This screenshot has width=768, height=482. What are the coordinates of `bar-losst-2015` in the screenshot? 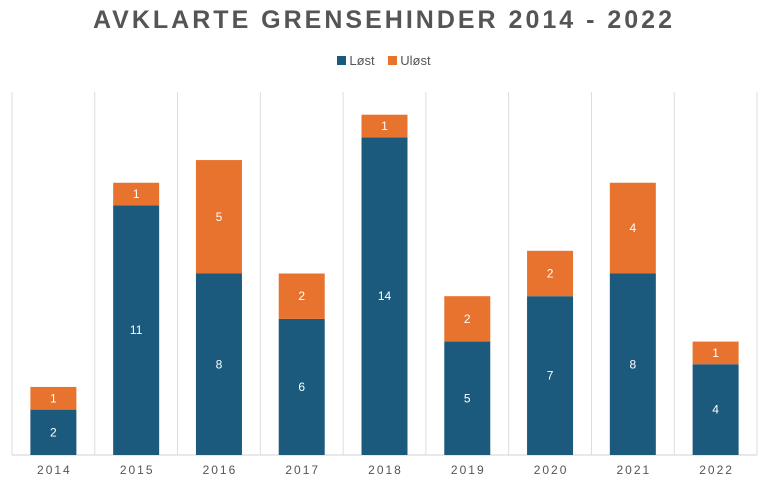 It's located at (136, 330).